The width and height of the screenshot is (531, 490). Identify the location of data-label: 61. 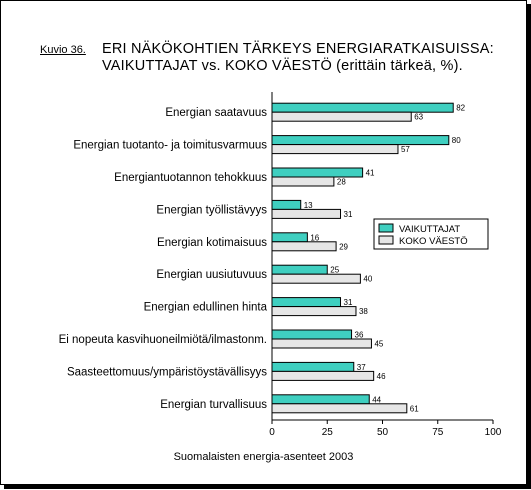
(414, 408).